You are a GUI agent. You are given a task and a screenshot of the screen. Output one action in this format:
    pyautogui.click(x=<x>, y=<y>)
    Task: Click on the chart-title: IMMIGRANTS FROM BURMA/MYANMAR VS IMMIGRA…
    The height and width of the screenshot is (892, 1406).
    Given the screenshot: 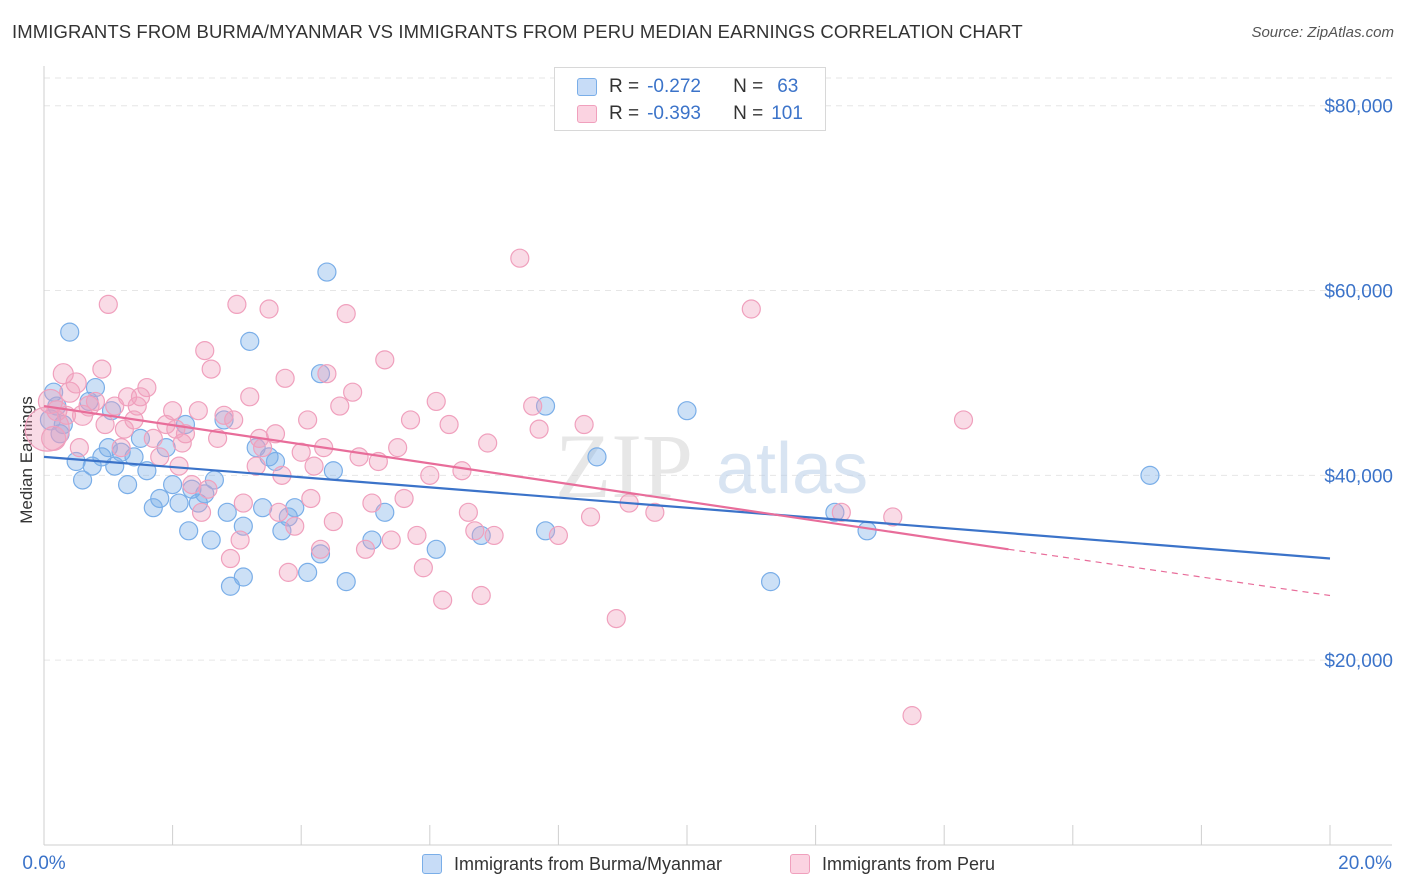 What is the action you would take?
    pyautogui.click(x=517, y=31)
    